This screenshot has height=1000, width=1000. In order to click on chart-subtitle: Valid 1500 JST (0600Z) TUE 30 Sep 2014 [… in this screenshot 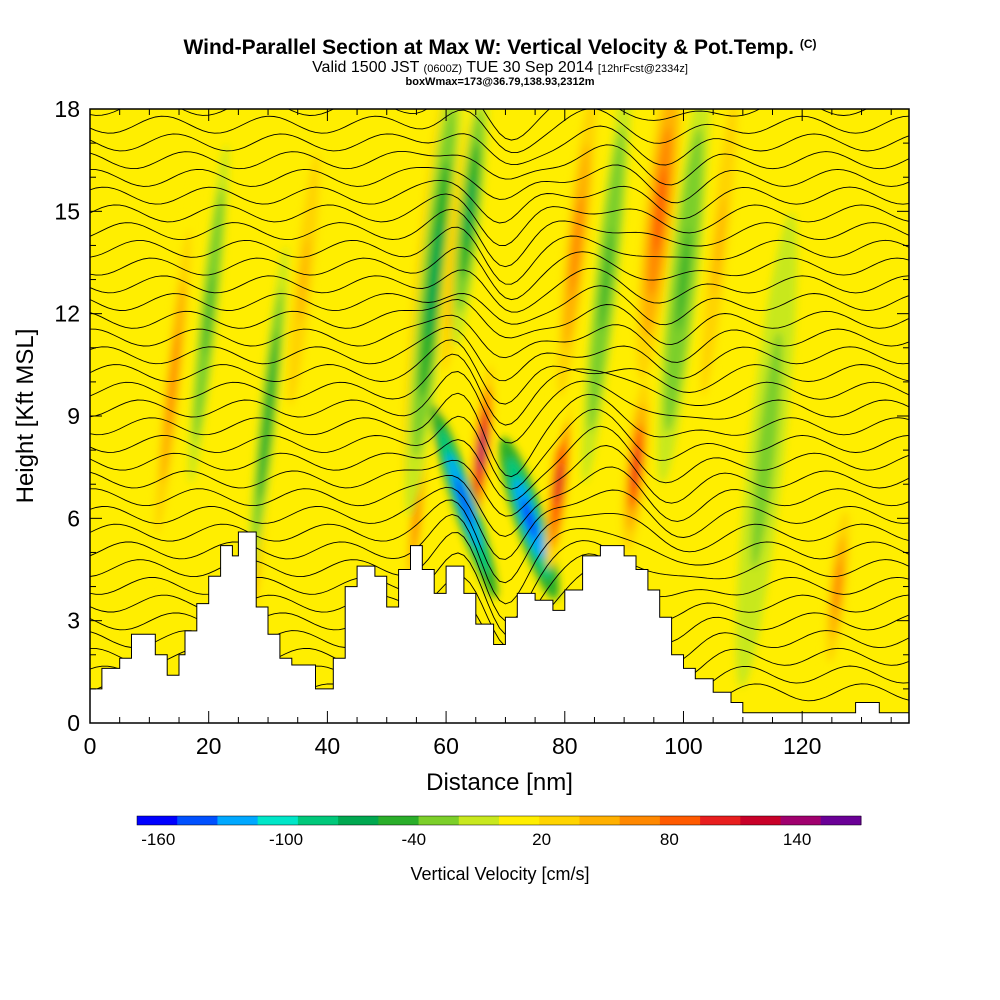, I will do `click(500, 68)`.